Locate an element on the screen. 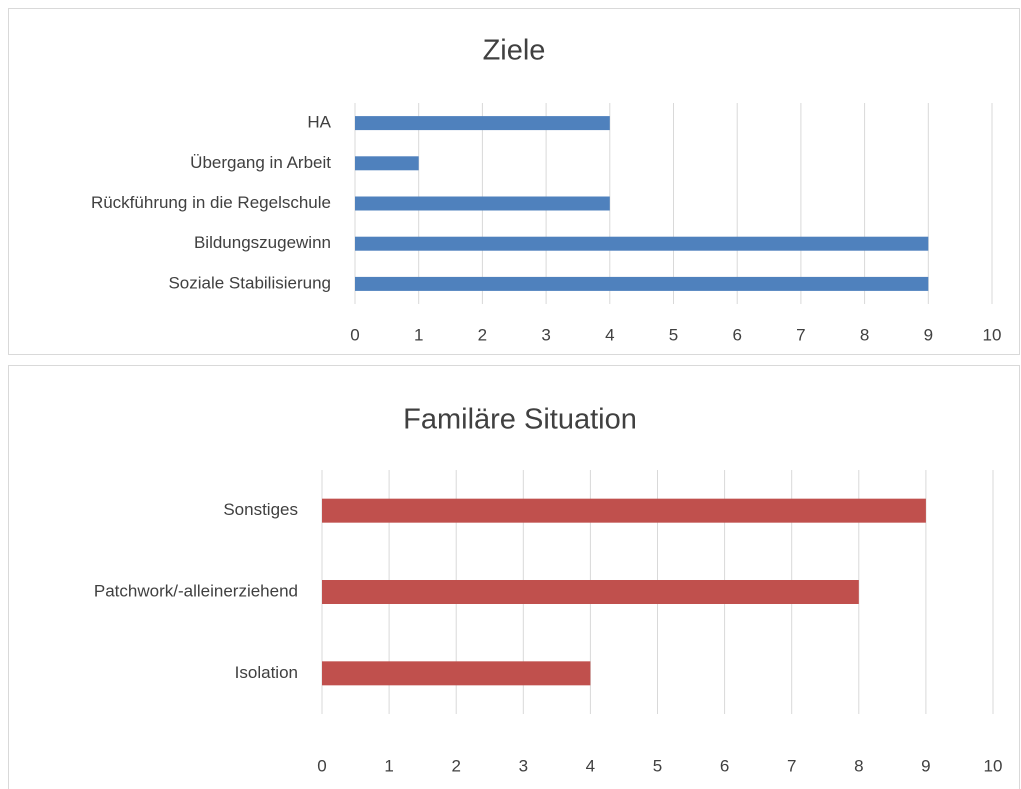 This screenshot has width=1021, height=789. chart-title: Ziele is located at coordinates (514, 51).